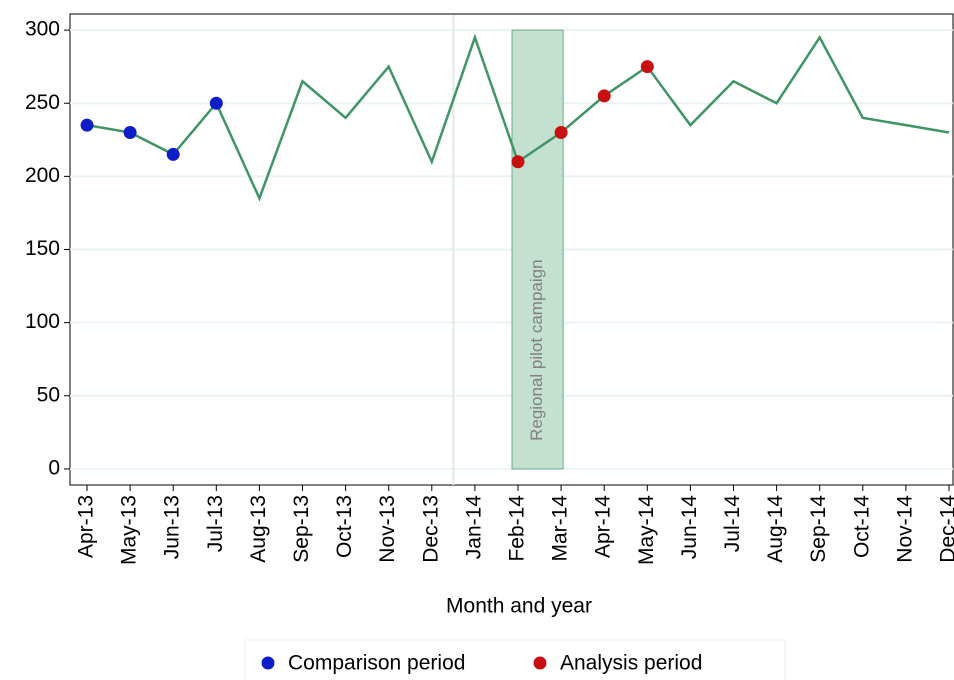 This screenshot has height=680, width=954. I want to click on x-tick-label: Dec-13, so click(430, 529).